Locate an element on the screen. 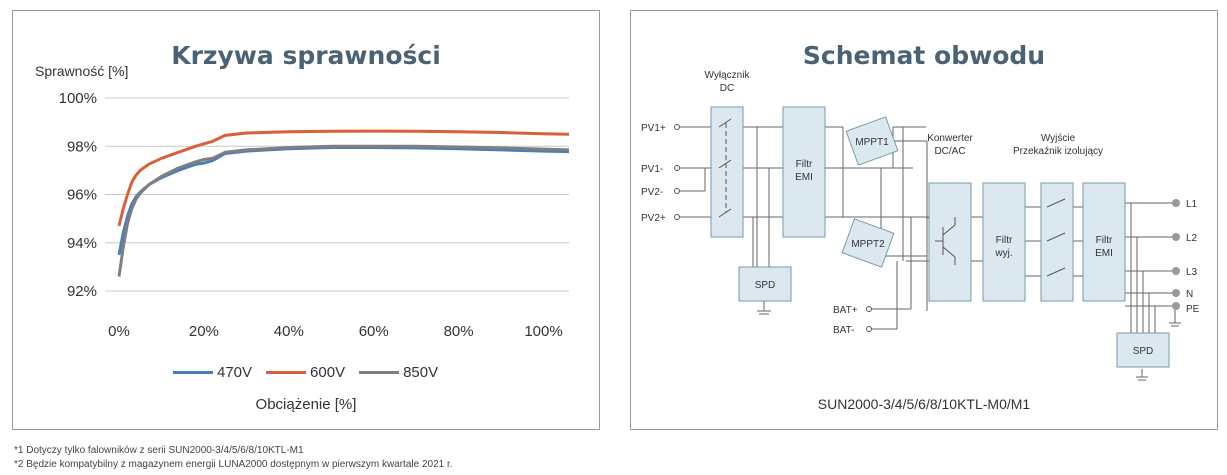 The height and width of the screenshot is (475, 1227). x-tick-label: 40% is located at coordinates (289, 331).